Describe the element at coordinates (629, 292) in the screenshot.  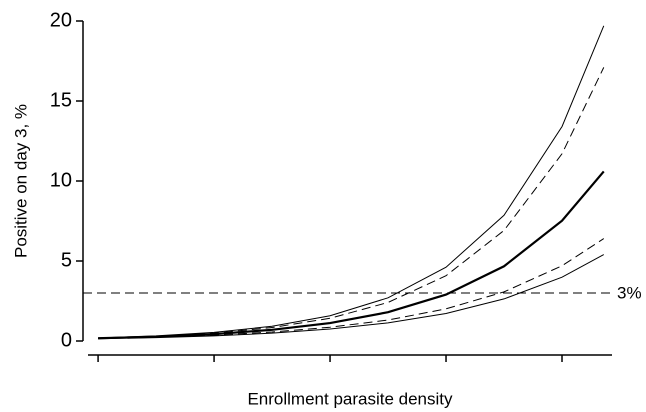
I see `reference-label: 3%` at that location.